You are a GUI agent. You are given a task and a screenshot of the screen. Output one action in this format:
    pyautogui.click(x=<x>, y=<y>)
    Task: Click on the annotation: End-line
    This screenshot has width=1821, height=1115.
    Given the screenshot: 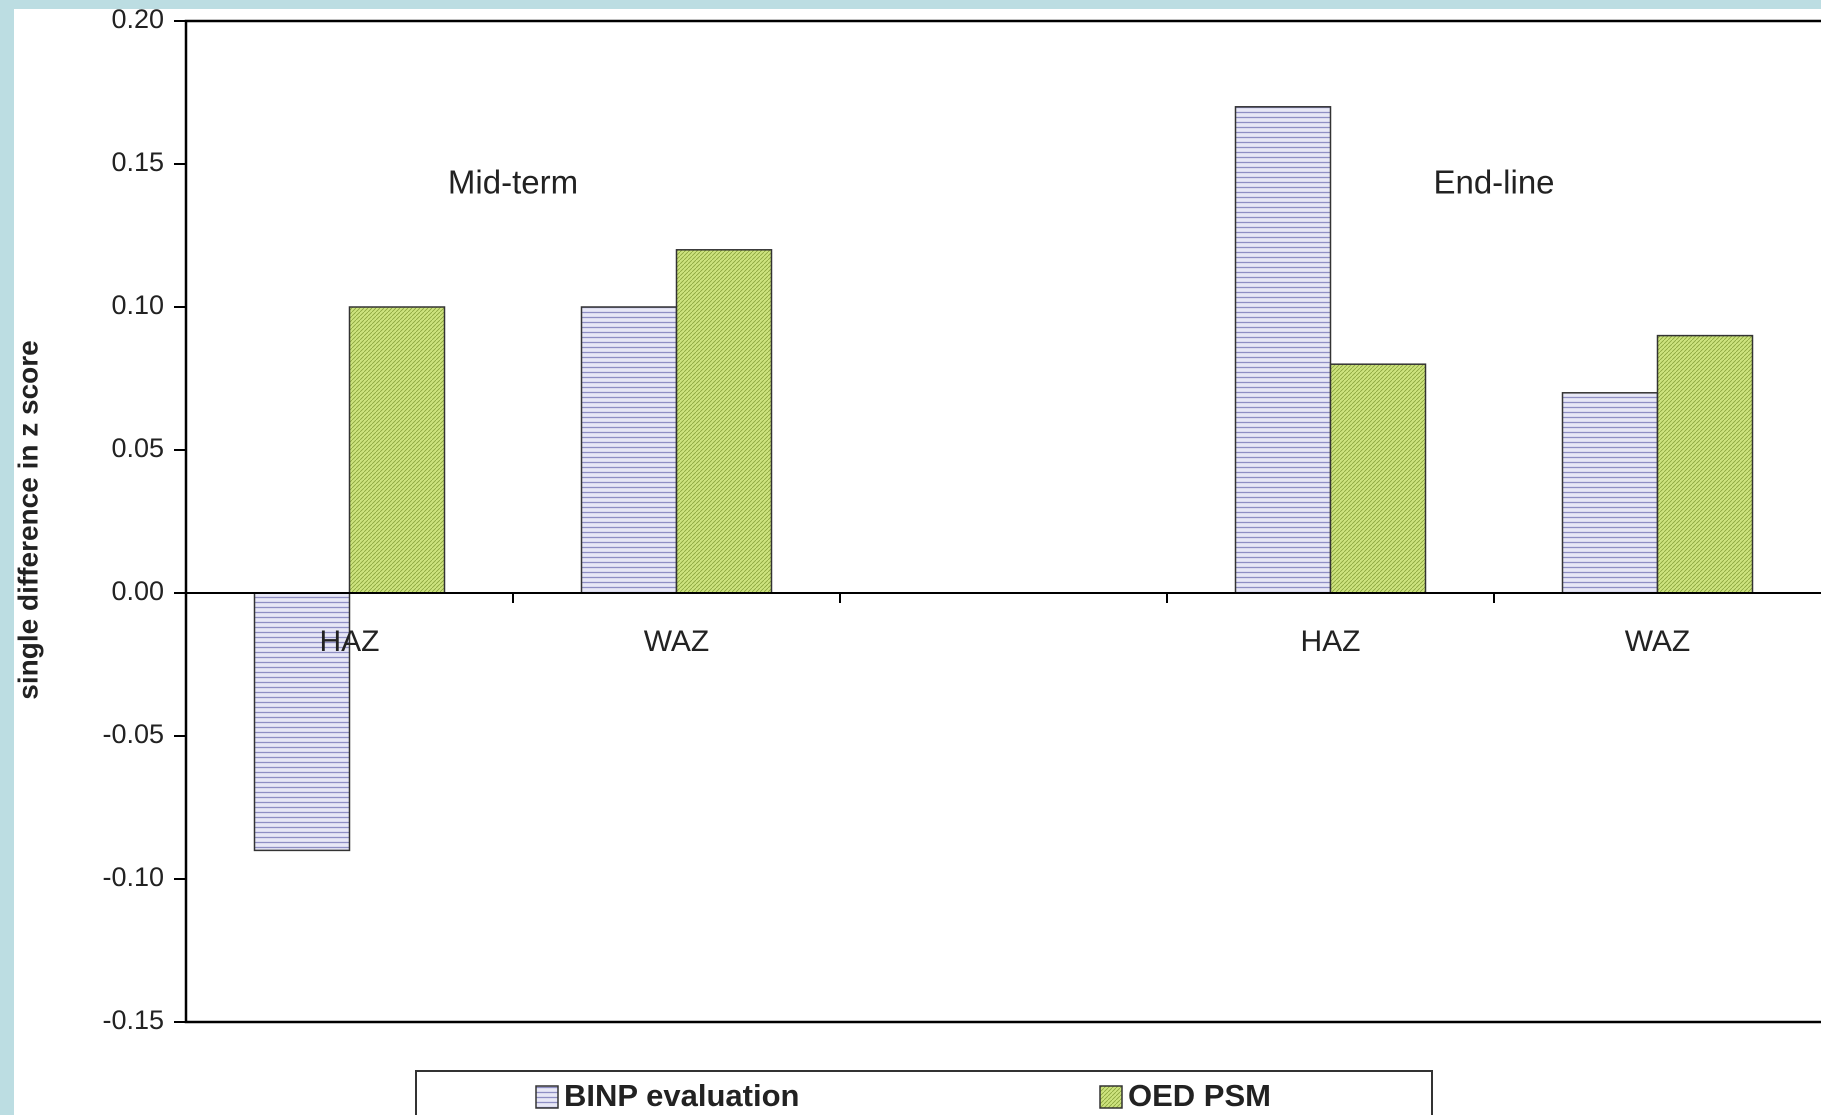 What is the action you would take?
    pyautogui.click(x=1493, y=182)
    